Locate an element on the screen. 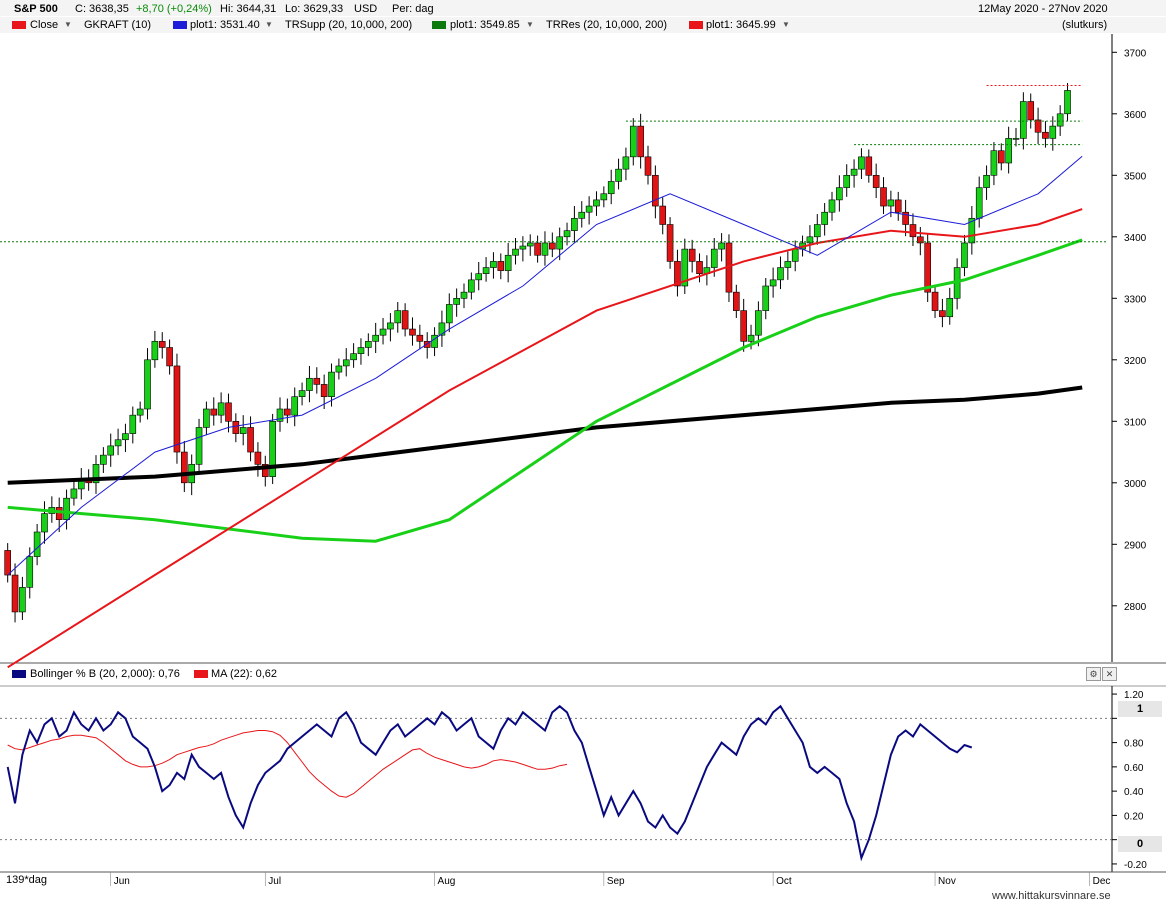 Image resolution: width=1166 pixels, height=903 pixels. y-tick-label: 3100 is located at coordinates (1135, 422).